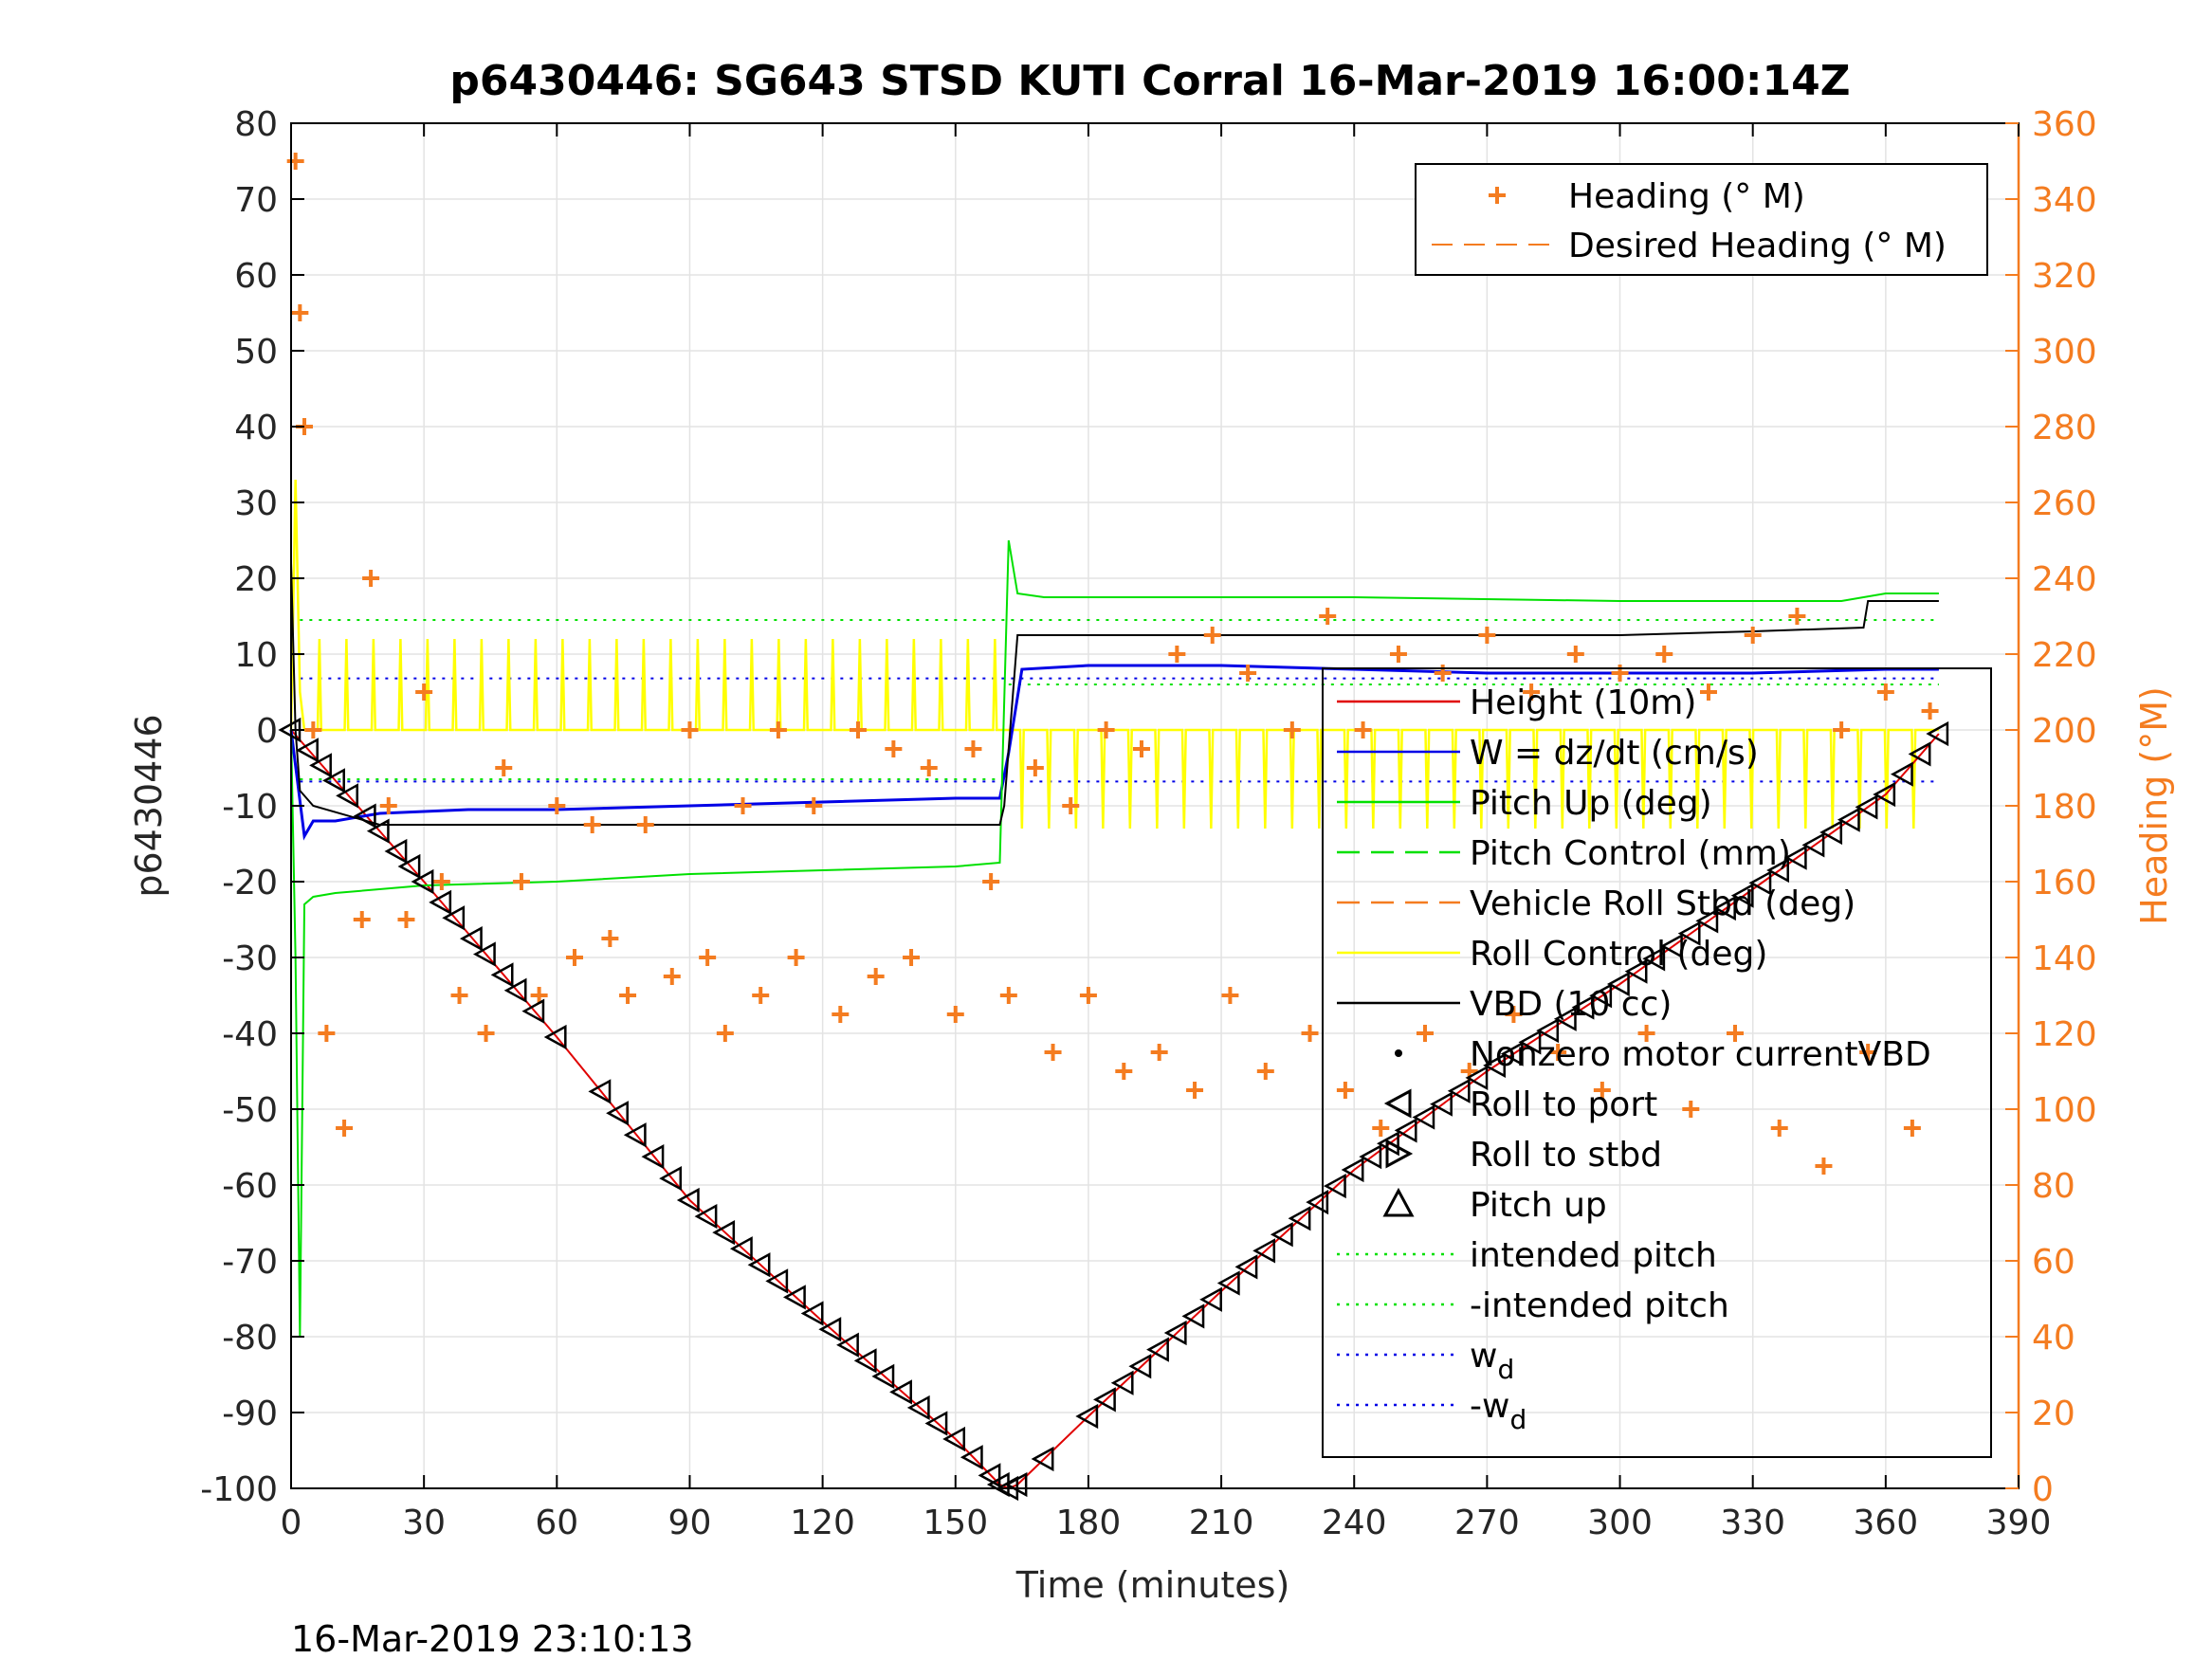  Describe the element at coordinates (1538, 1205) in the screenshot. I see `legend-main-label: Pitch up` at that location.